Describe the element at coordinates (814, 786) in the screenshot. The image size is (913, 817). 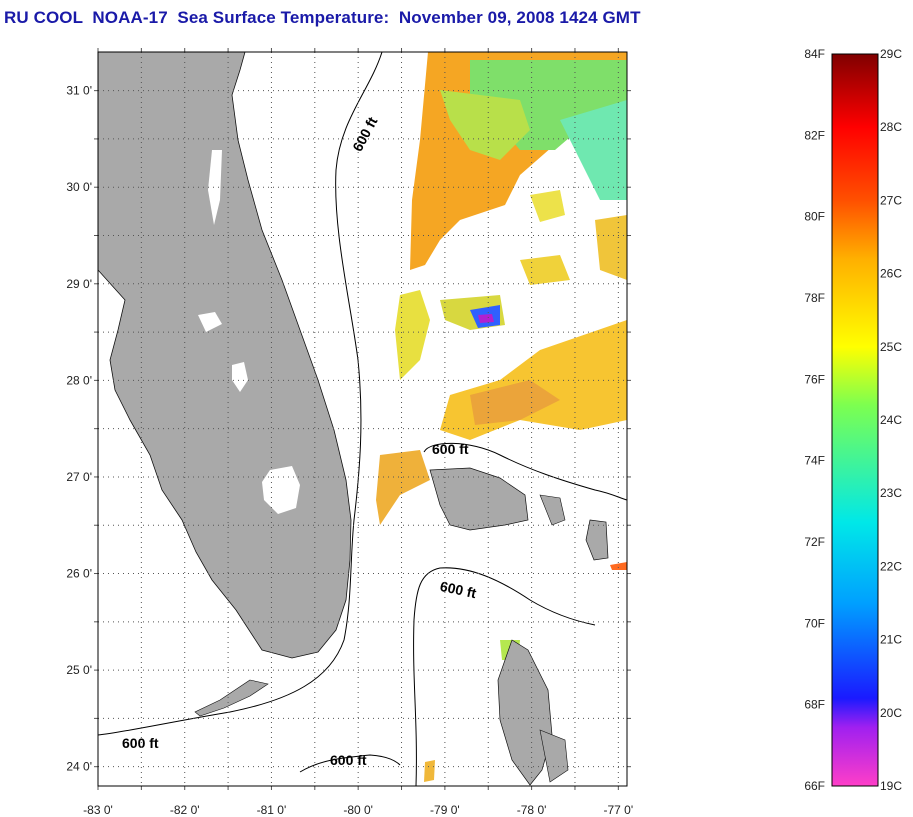
I see `fahrenheit-label: 66F` at that location.